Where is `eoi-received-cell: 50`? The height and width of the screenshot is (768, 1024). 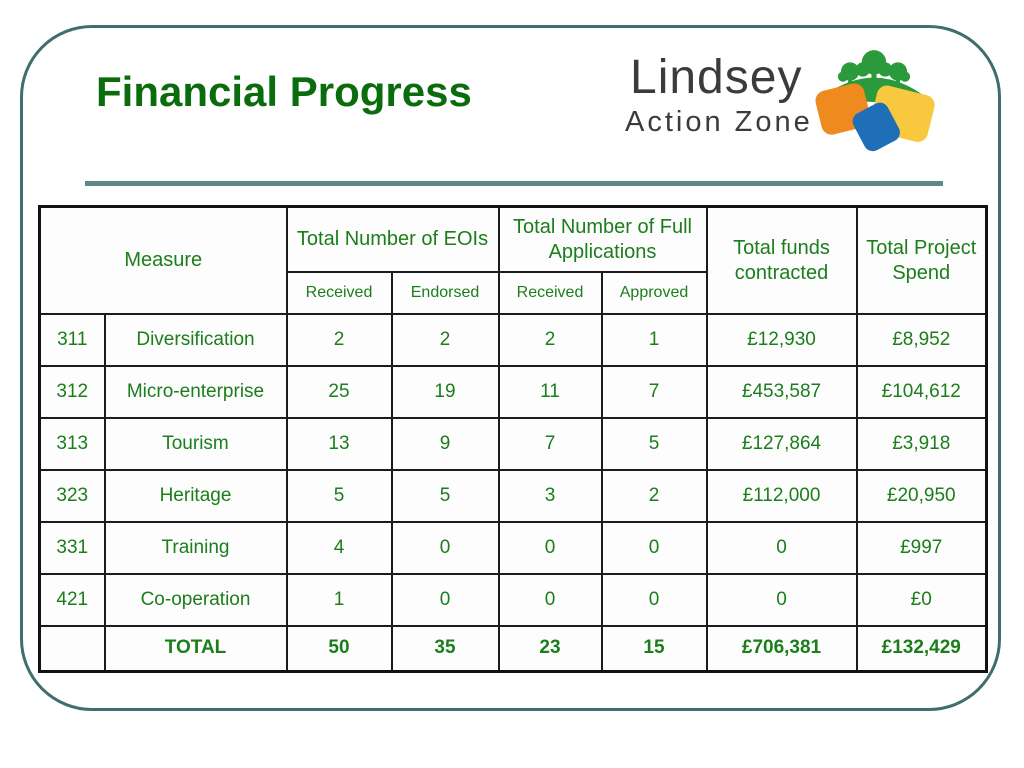 eoi-received-cell: 50 is located at coordinates (339, 648).